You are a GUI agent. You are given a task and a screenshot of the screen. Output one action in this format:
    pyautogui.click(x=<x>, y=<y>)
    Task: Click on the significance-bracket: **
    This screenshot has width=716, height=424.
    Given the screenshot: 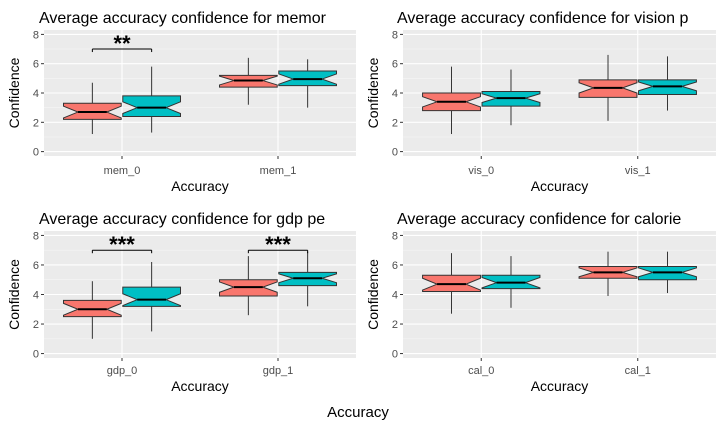 What is the action you would take?
    pyautogui.click(x=122, y=43)
    